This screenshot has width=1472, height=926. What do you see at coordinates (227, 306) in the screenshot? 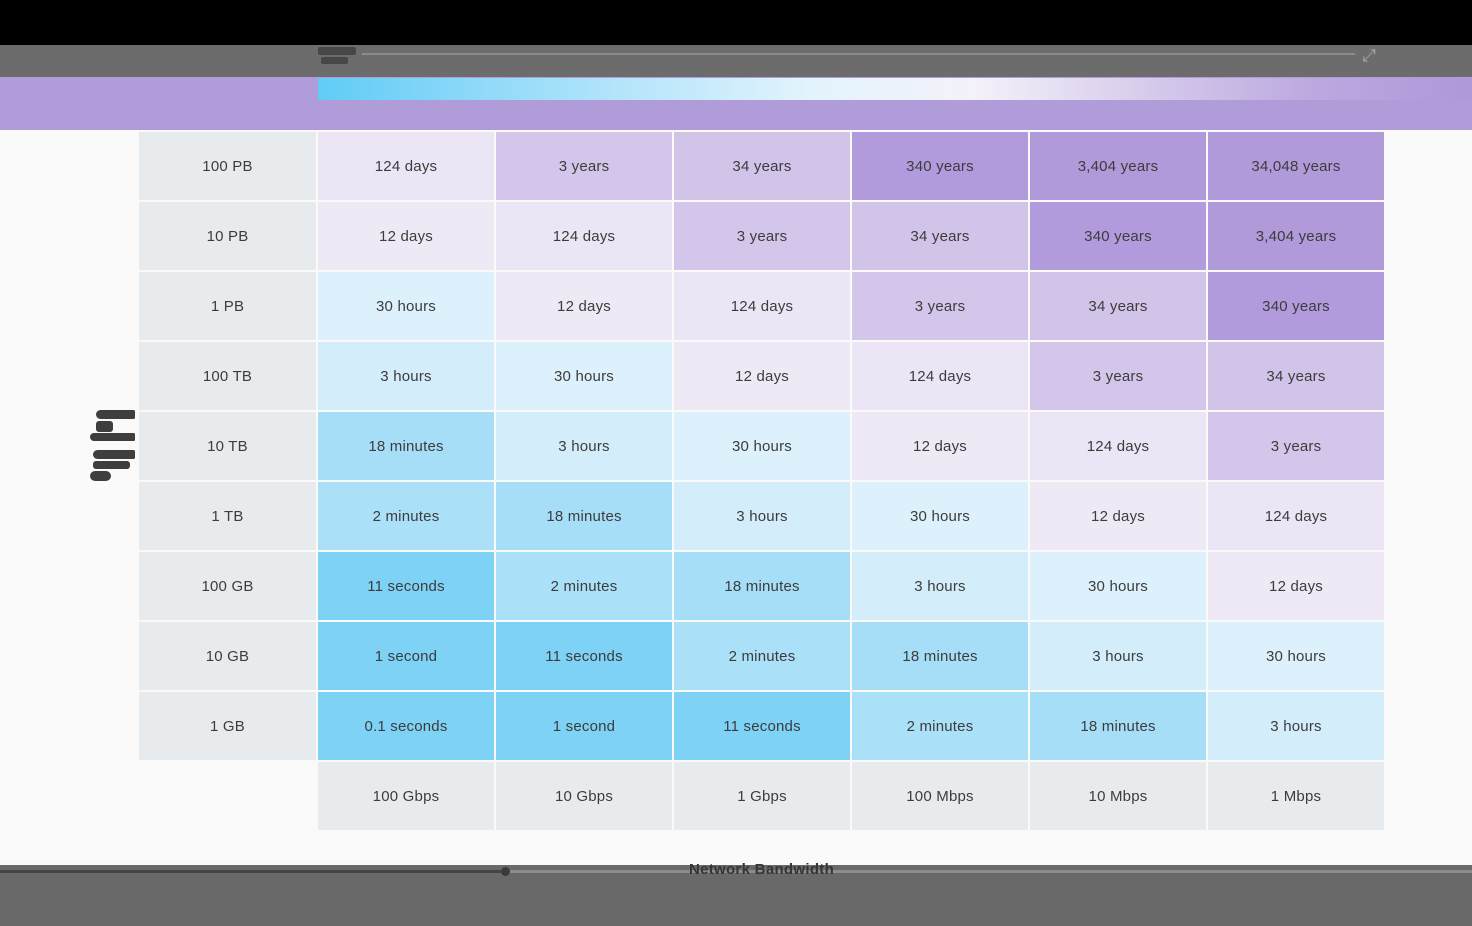
I see `row-label: 1 PB` at bounding box center [227, 306].